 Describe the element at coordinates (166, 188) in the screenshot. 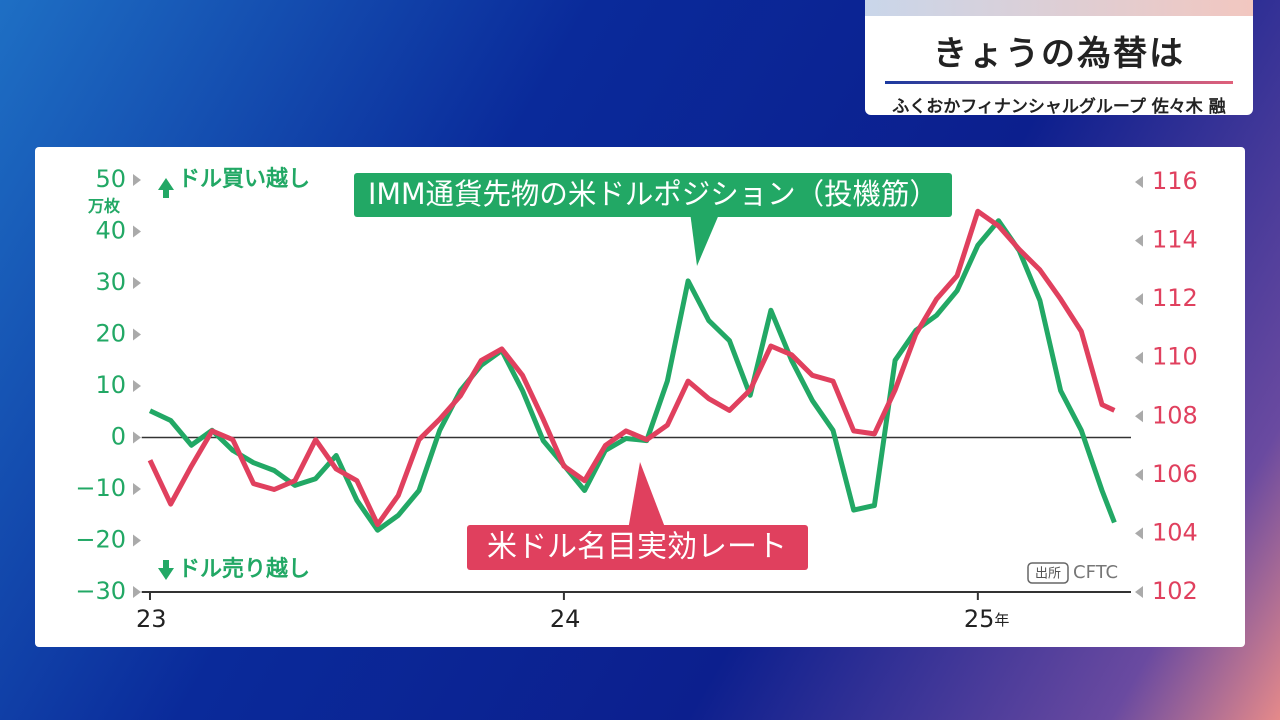

I see `buy-arrow` at that location.